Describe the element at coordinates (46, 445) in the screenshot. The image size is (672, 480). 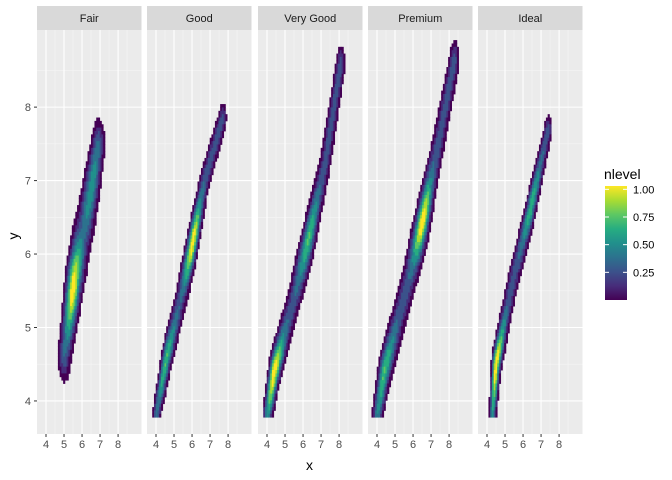
I see `x-tick-label: 4` at that location.